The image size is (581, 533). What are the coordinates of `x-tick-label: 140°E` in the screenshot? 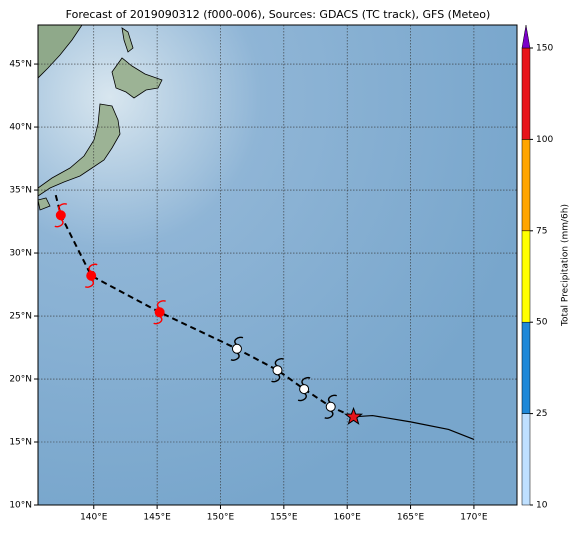 It's located at (94, 518).